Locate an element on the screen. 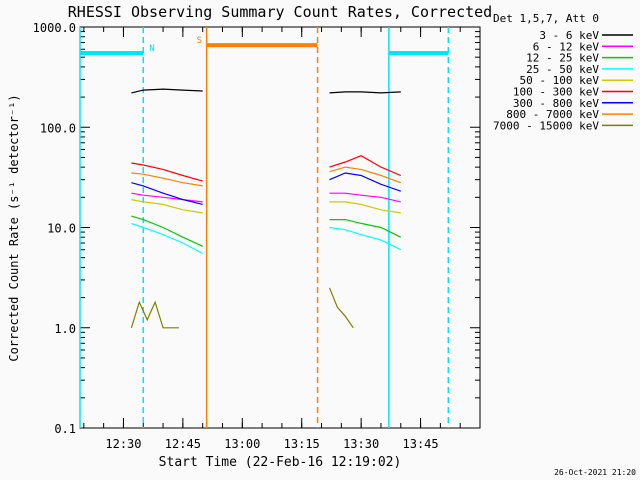 The width and height of the screenshot is (640, 480). y-axis-label: Corrected Count Rate (s⁻¹ detector⁻¹) is located at coordinates (14, 227).